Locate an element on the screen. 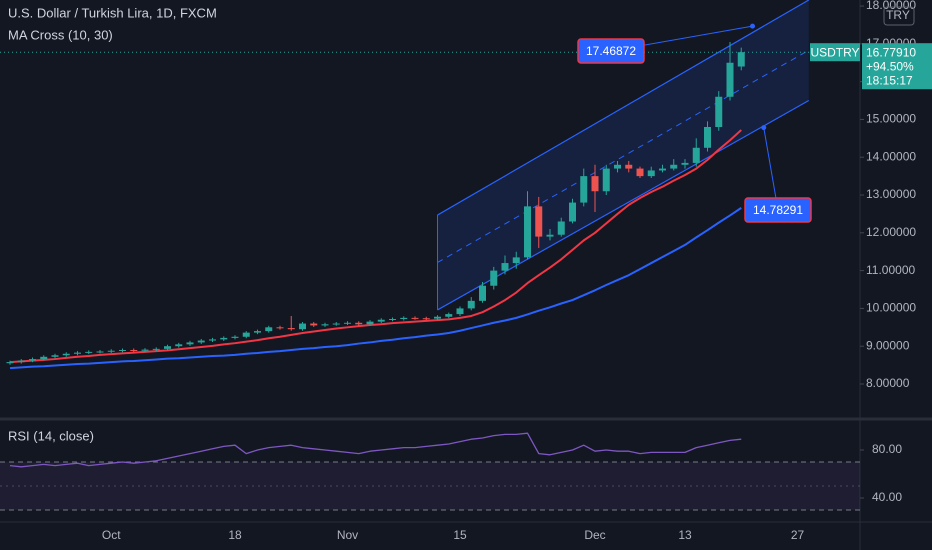  y-tick-label: 11.00000 is located at coordinates (890, 270).